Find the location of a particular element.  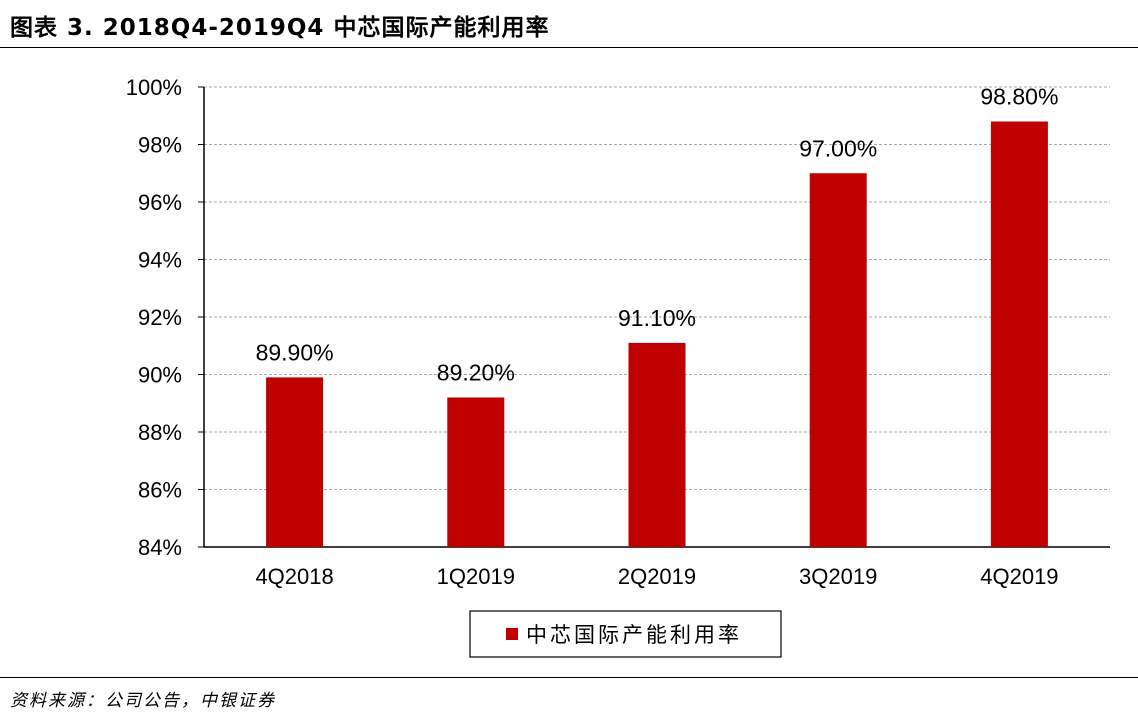

data-label: 98.80% is located at coordinates (1019, 97).